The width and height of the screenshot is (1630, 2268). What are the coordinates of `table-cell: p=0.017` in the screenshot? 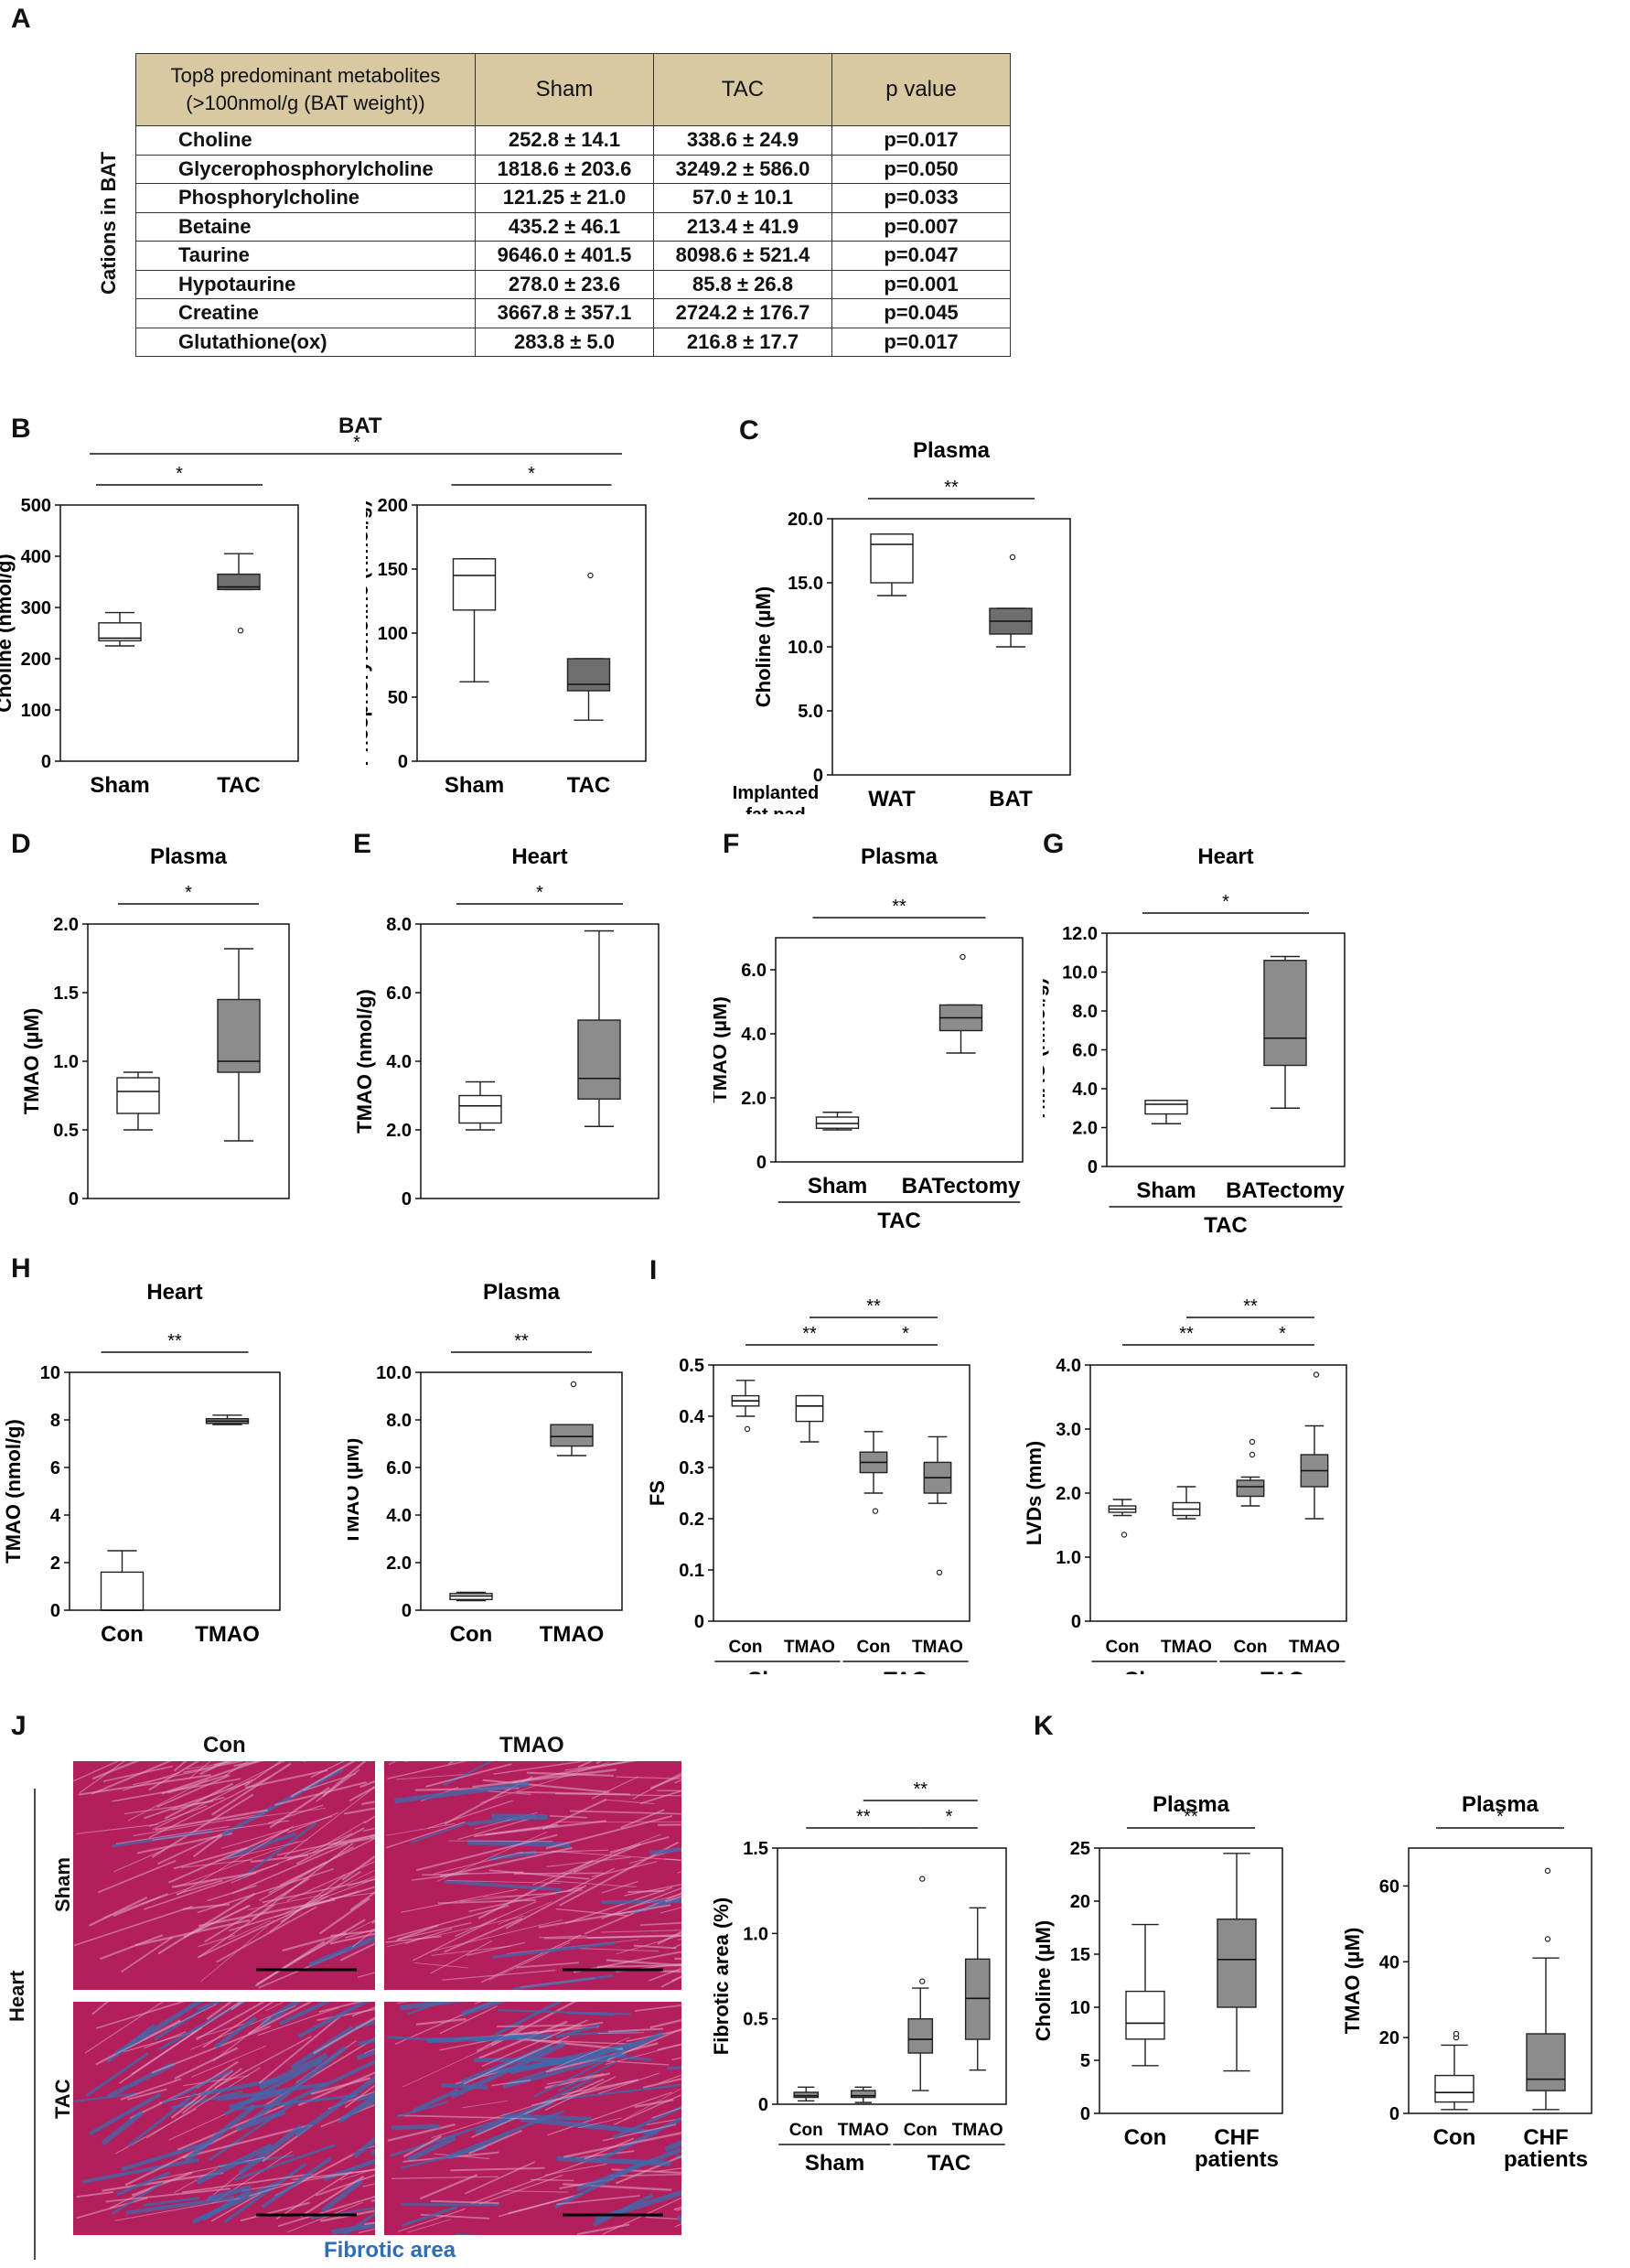 It's located at (921, 342).